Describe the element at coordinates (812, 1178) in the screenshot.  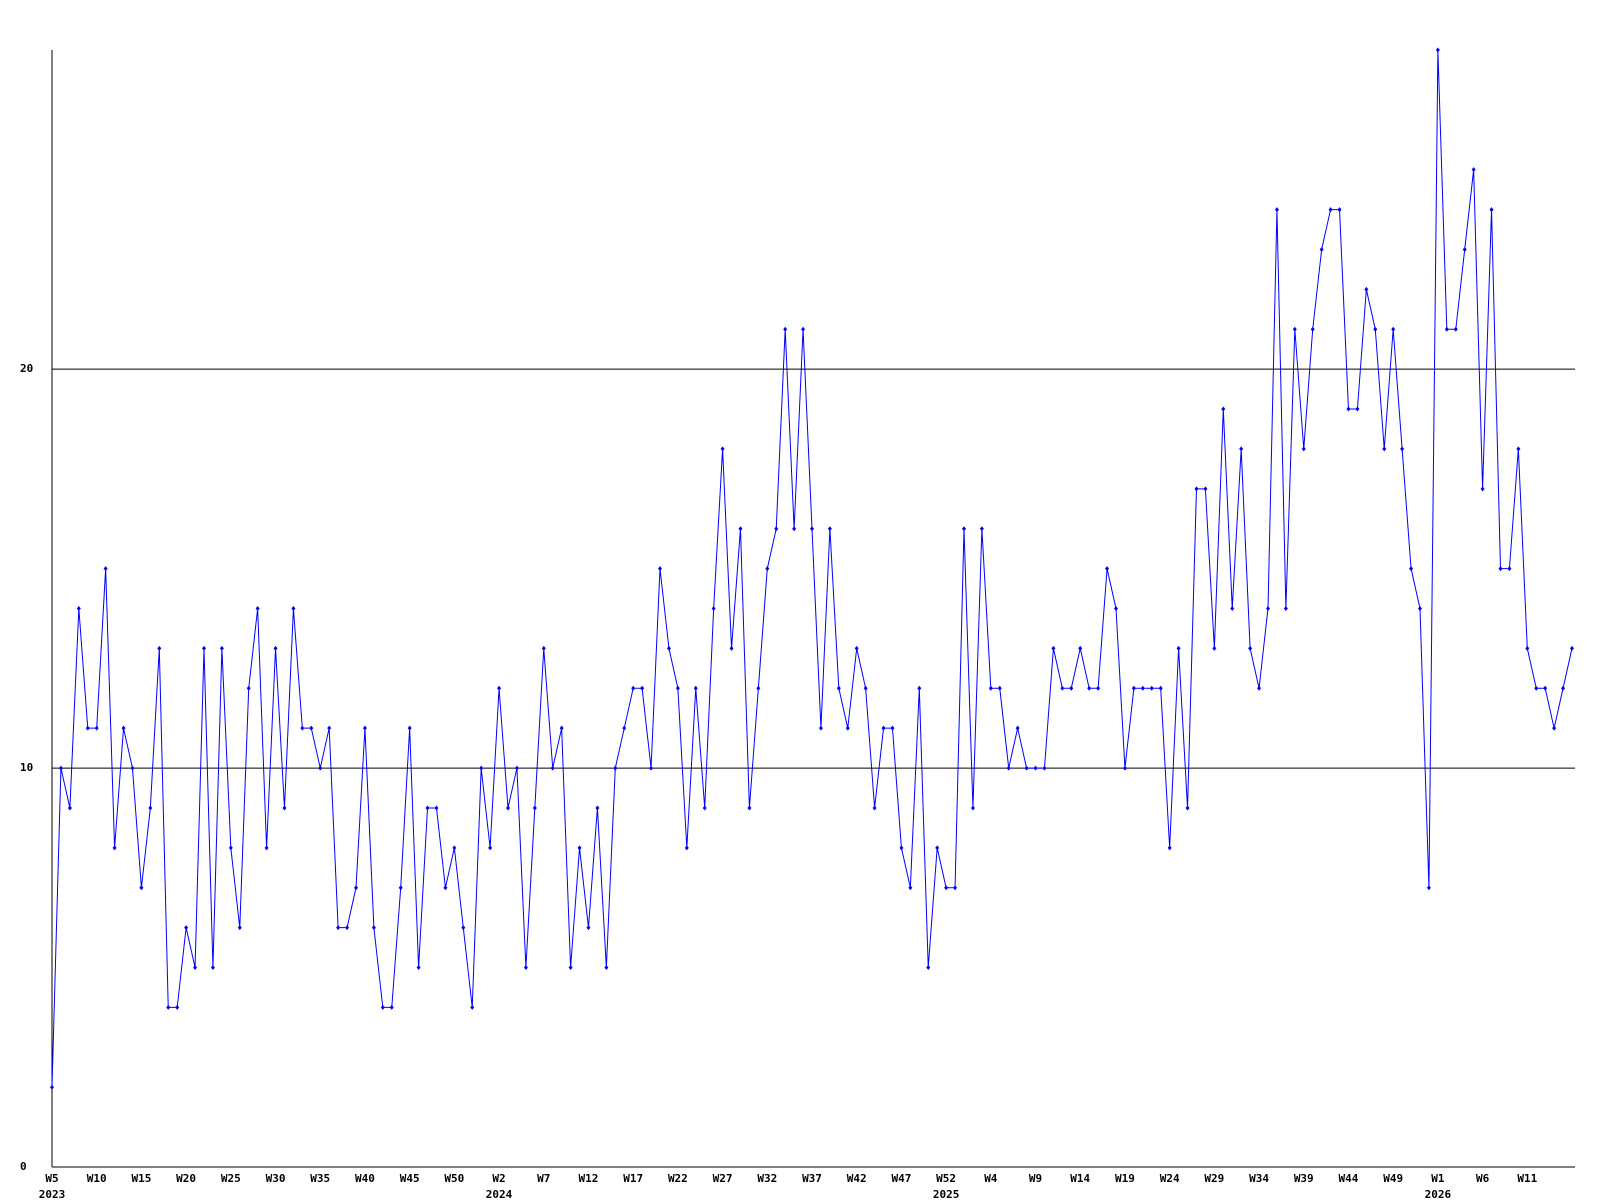
I see `x-tick-label: W37` at that location.